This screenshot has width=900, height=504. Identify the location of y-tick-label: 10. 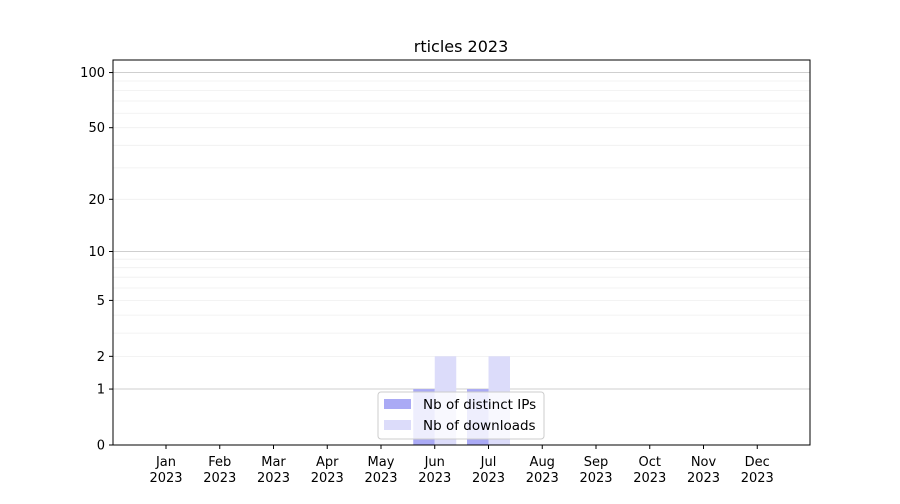
(96, 252).